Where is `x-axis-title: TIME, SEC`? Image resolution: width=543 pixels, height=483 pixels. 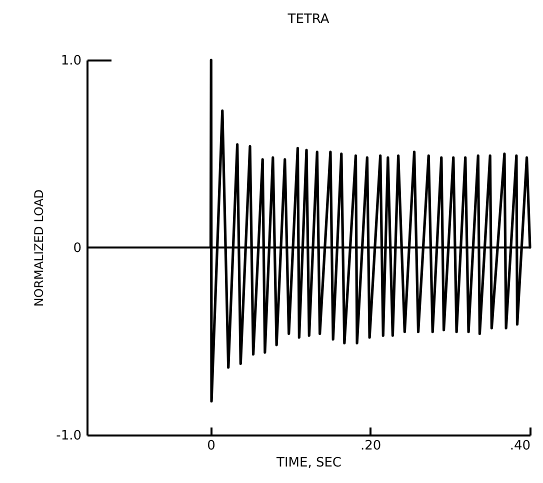
x-axis-title: TIME, SEC is located at coordinates (308, 463).